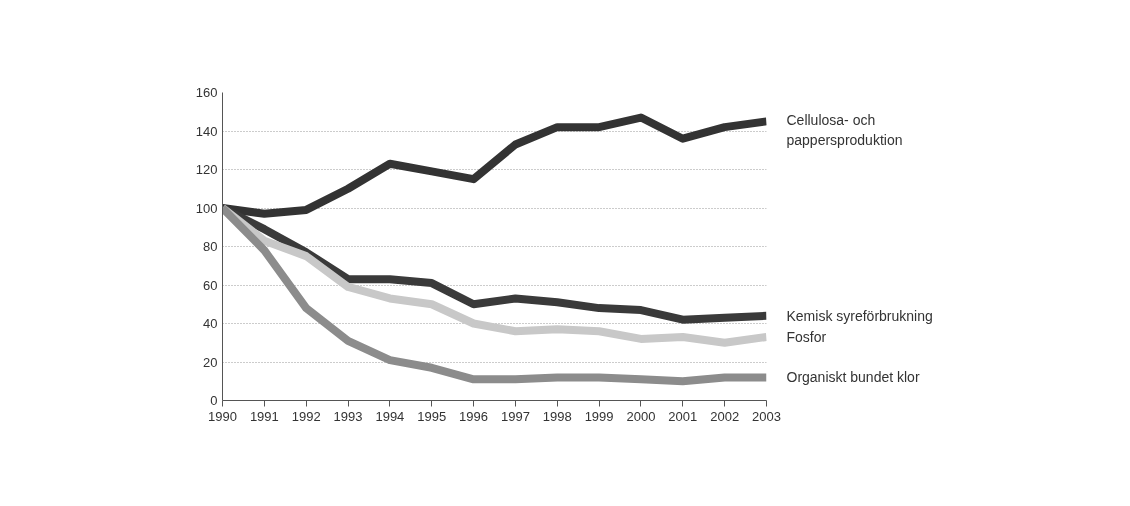 This screenshot has width=1130, height=506. Describe the element at coordinates (853, 377) in the screenshot. I see `series-label: Organiskt bundet klor` at that location.